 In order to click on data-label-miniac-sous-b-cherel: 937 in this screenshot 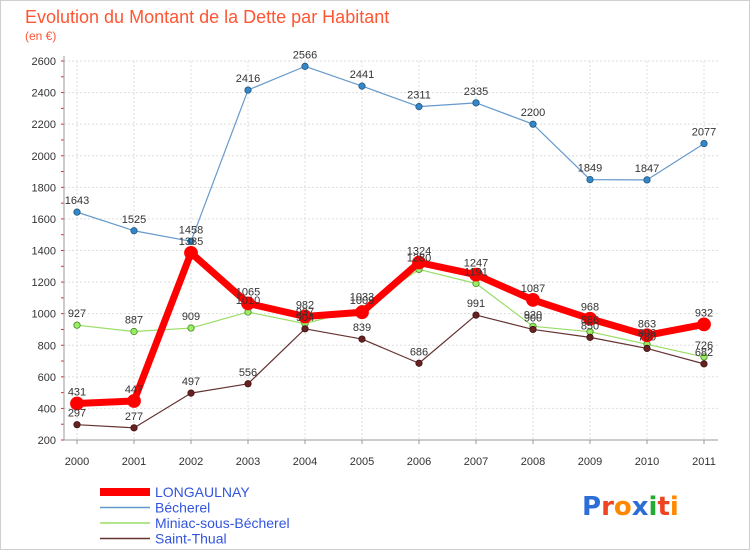, I will do `click(305, 313)`.